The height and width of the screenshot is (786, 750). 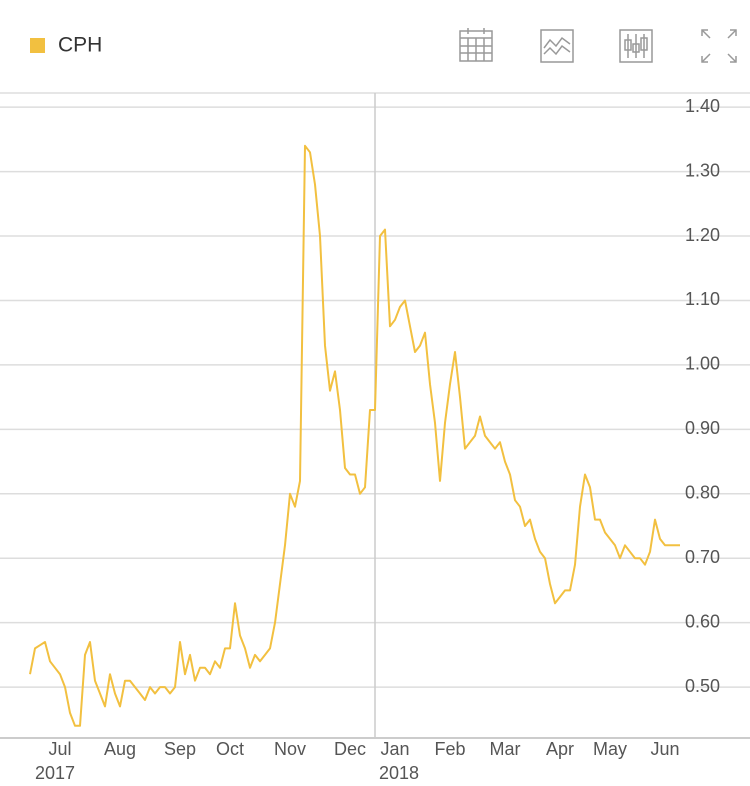 I want to click on legend-swatch, so click(x=37, y=45).